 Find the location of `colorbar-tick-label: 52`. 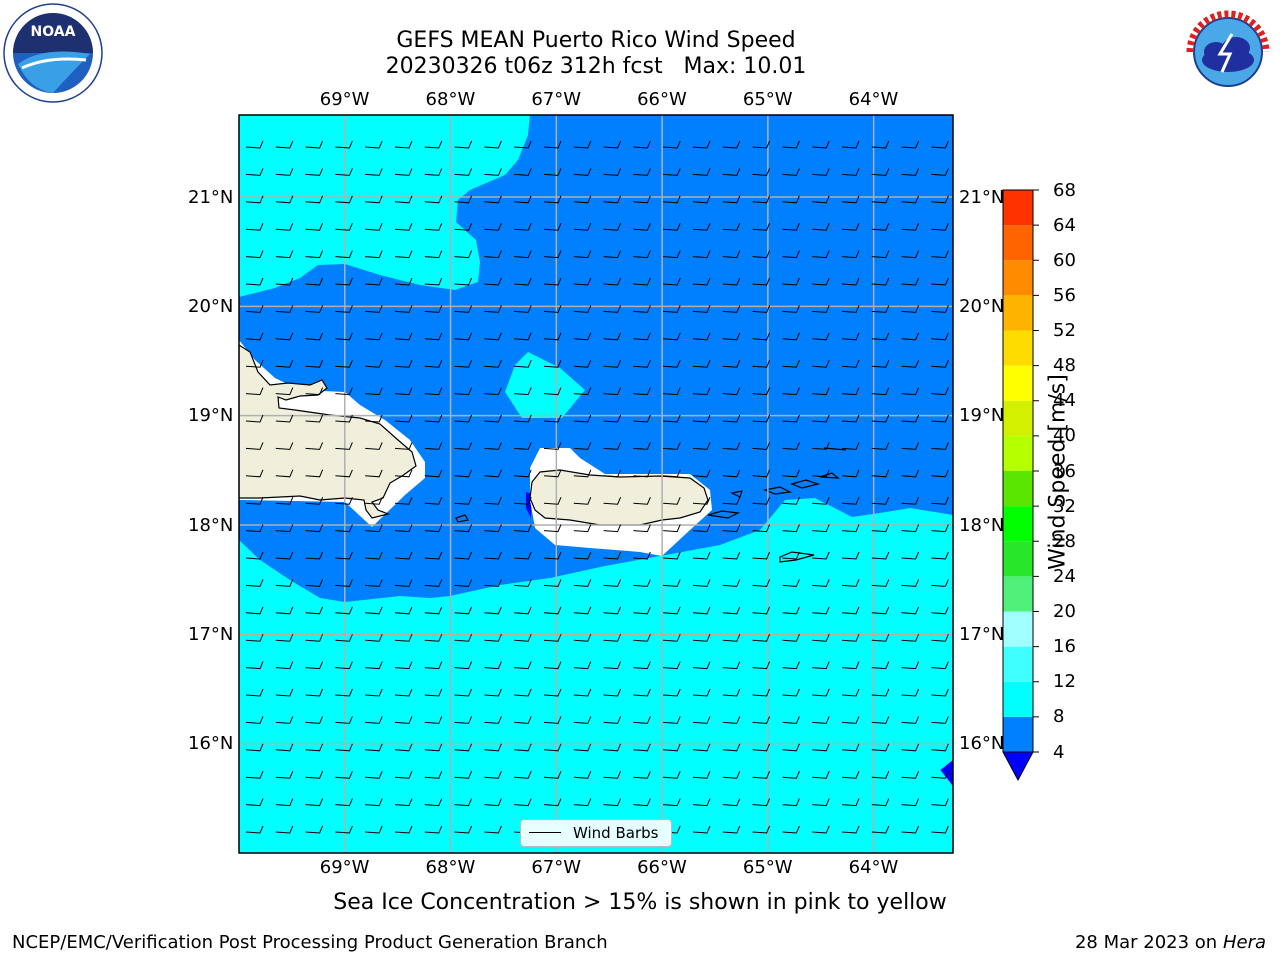

colorbar-tick-label: 52 is located at coordinates (1064, 330).